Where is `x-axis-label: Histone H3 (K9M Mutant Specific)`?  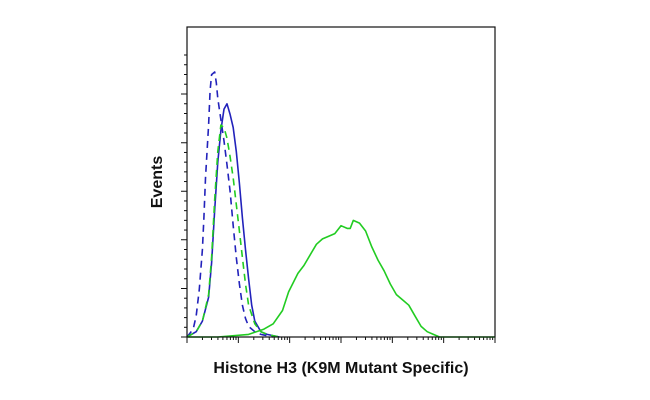
x-axis-label: Histone H3 (K9M Mutant Specific) is located at coordinates (340, 368).